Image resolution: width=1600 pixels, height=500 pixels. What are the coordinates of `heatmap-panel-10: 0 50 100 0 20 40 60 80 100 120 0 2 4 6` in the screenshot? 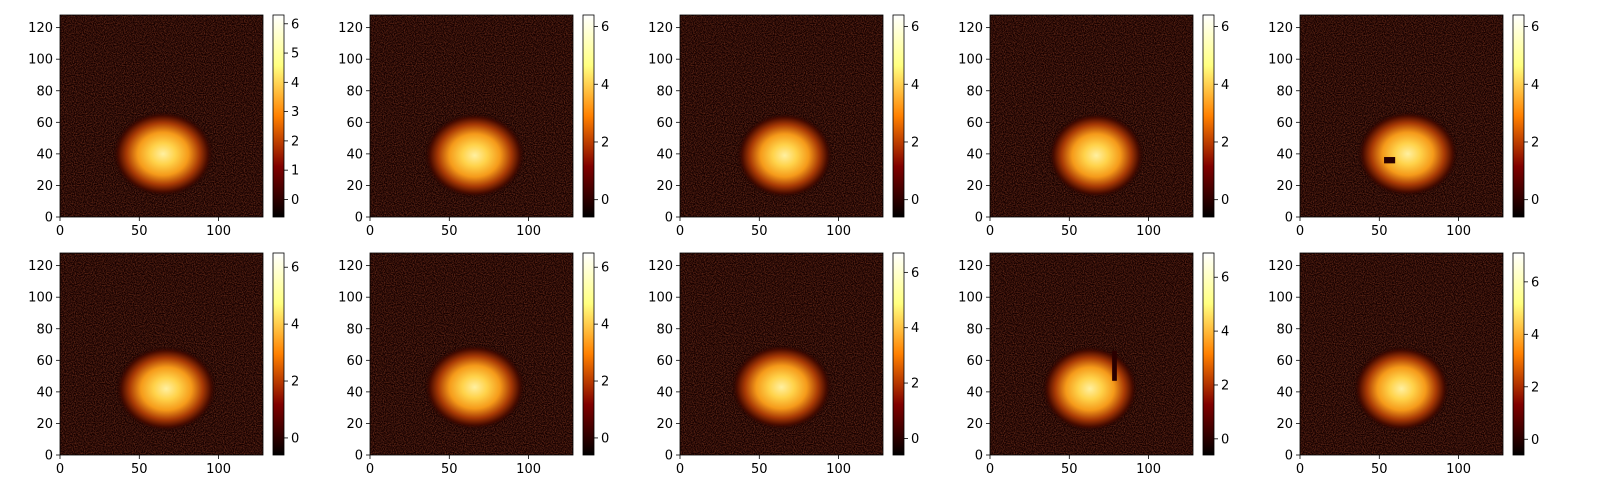 It's located at (1403, 364).